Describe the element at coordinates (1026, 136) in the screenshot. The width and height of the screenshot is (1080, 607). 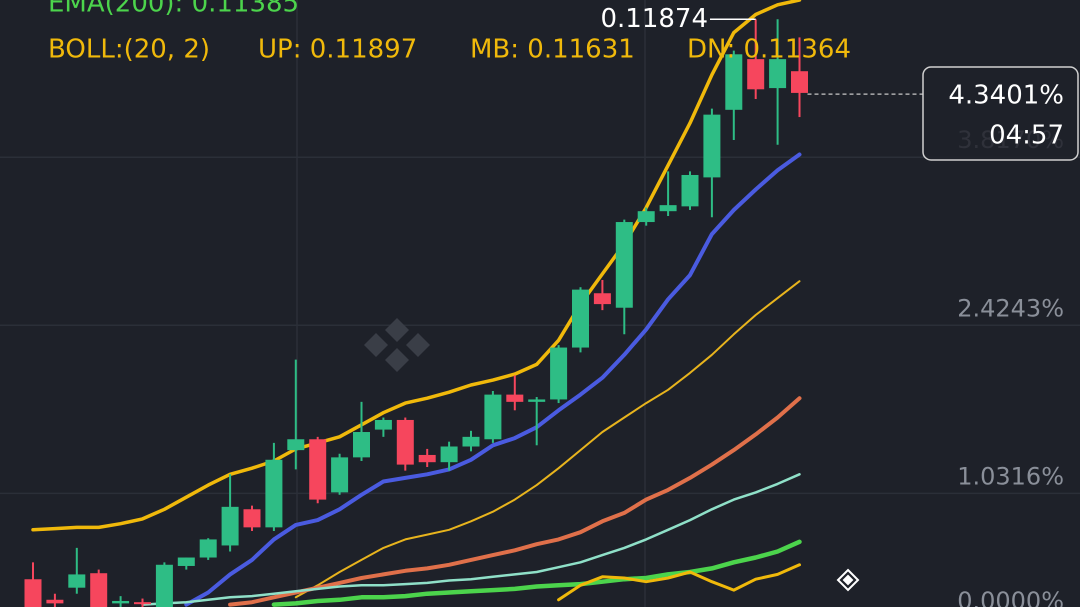
I see `countdown: 04:57` at that location.